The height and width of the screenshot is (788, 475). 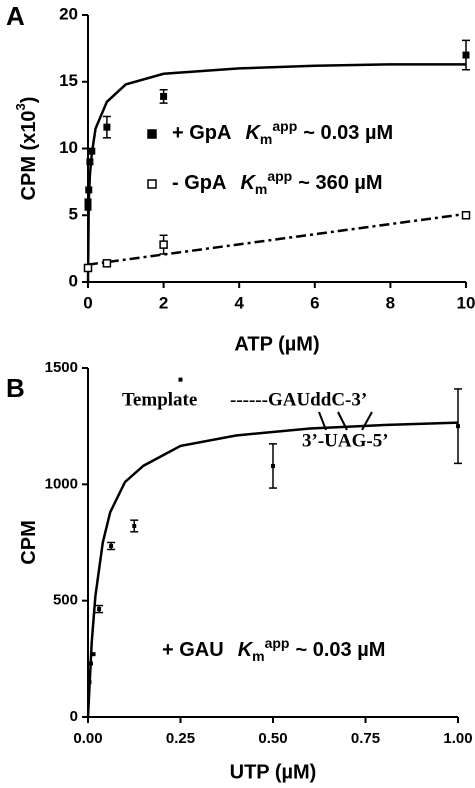 I want to click on template-diagram: Template ------GAUddC-3’ 3’-UAG-5’, so click(x=255, y=420).